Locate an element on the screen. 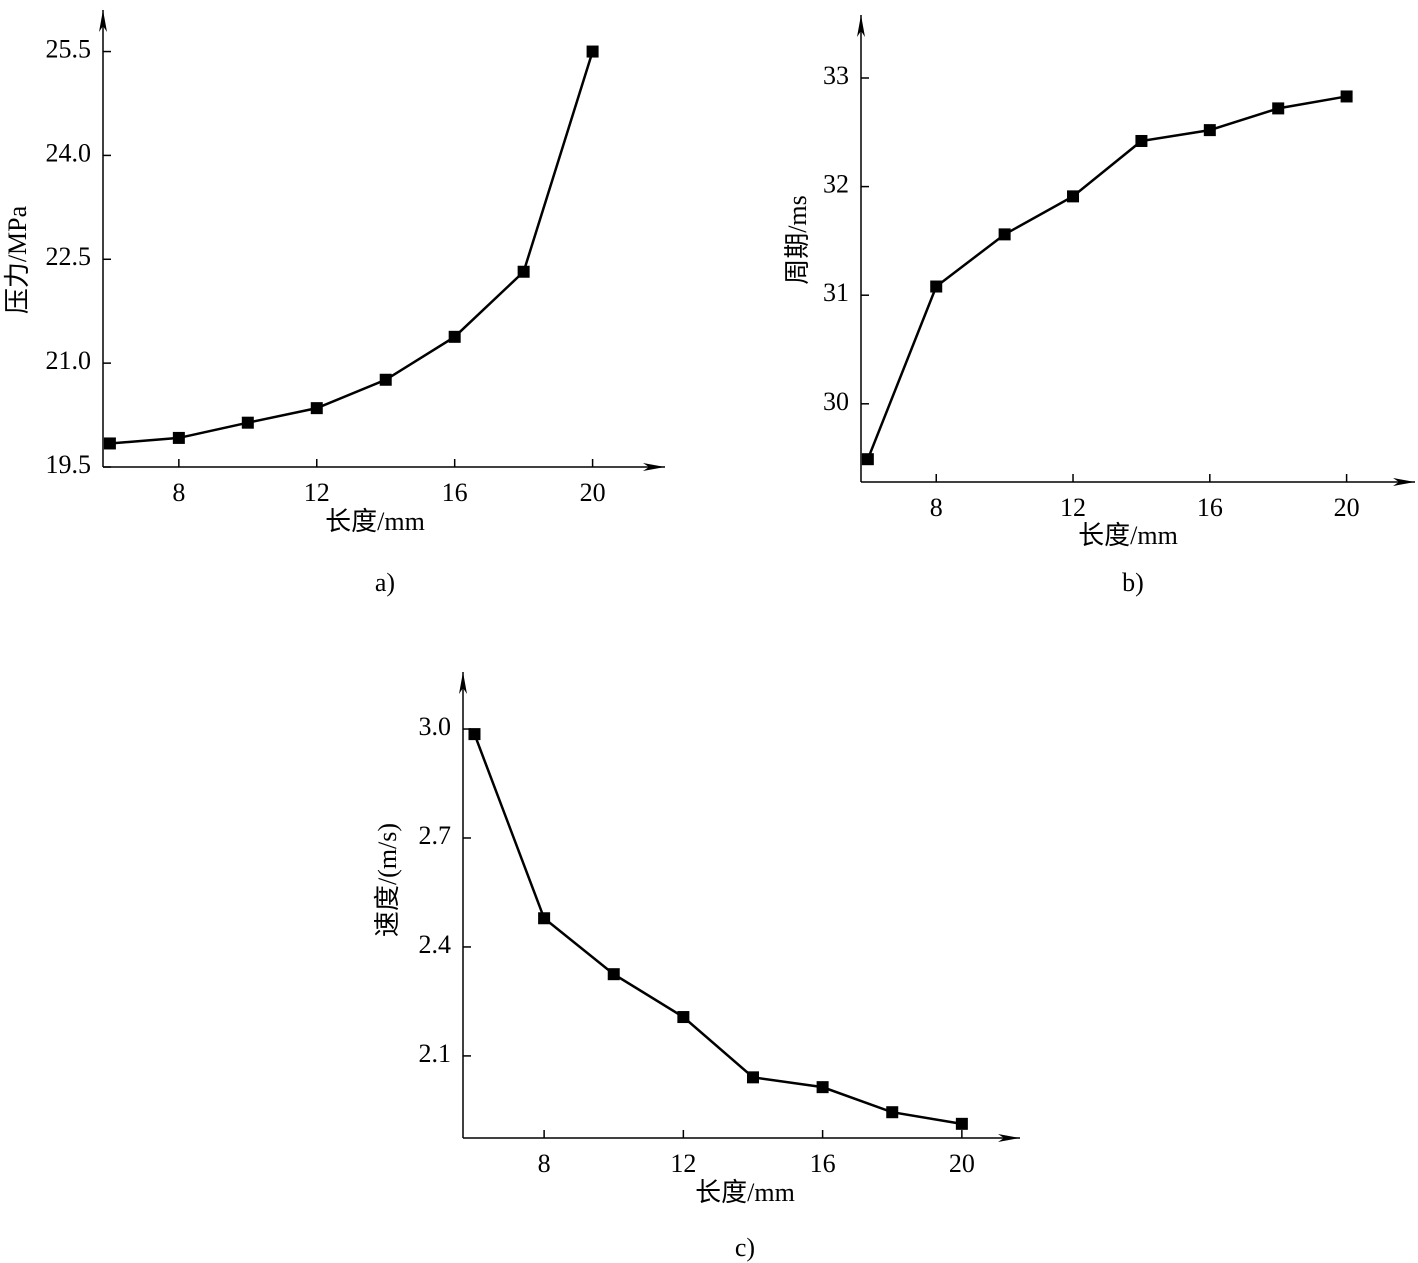 The height and width of the screenshot is (1263, 1418). y-axis-label: 速度/(m/s) is located at coordinates (387, 880).